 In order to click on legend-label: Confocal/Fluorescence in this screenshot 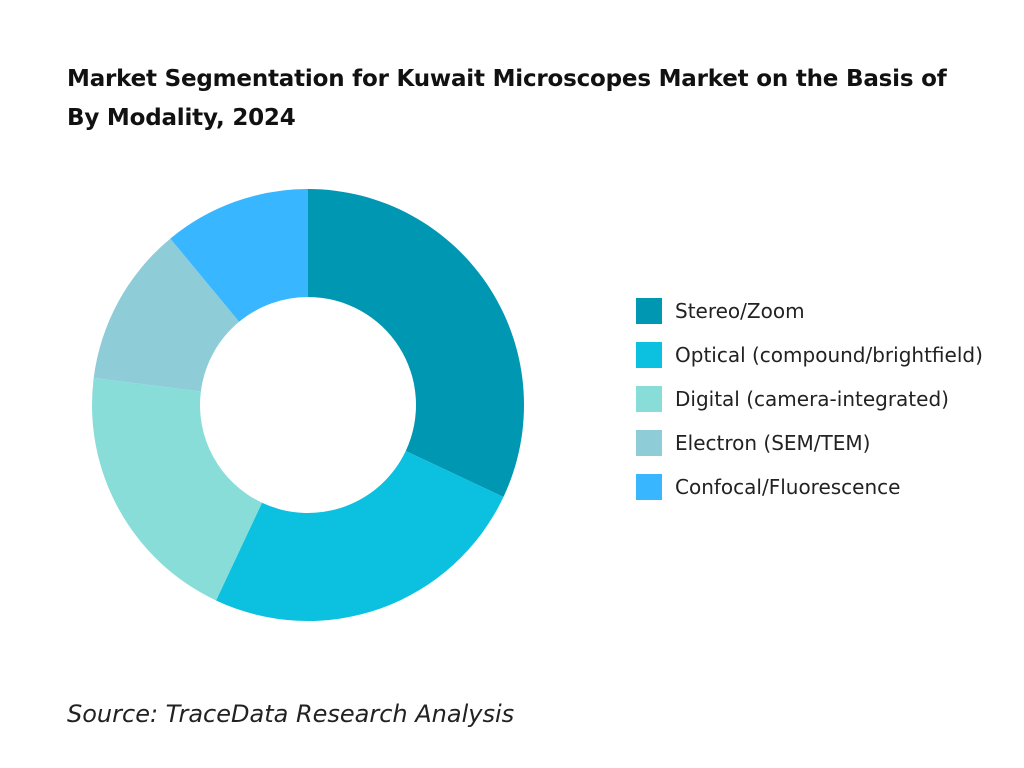, I will do `click(788, 487)`.